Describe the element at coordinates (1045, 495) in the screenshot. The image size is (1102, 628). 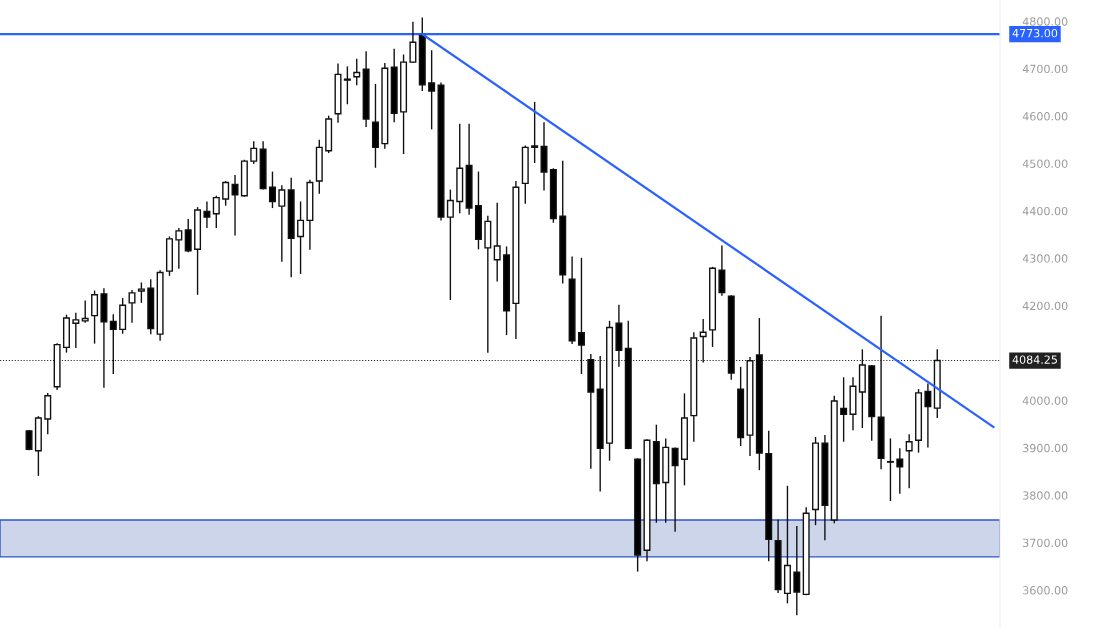
I see `y-tick-label: 3800.00` at that location.